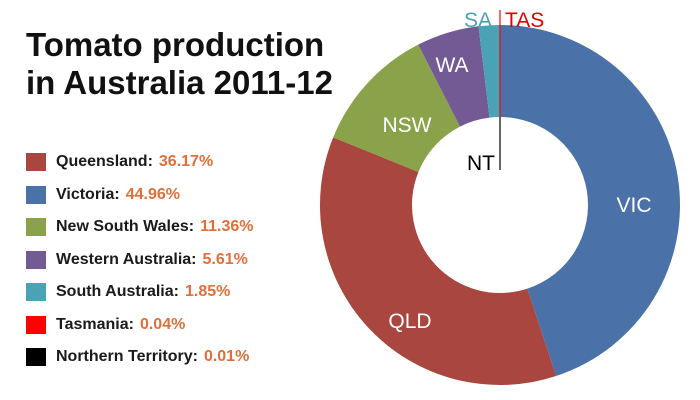  I want to click on legend-swatch-northern-territory, so click(36, 357).